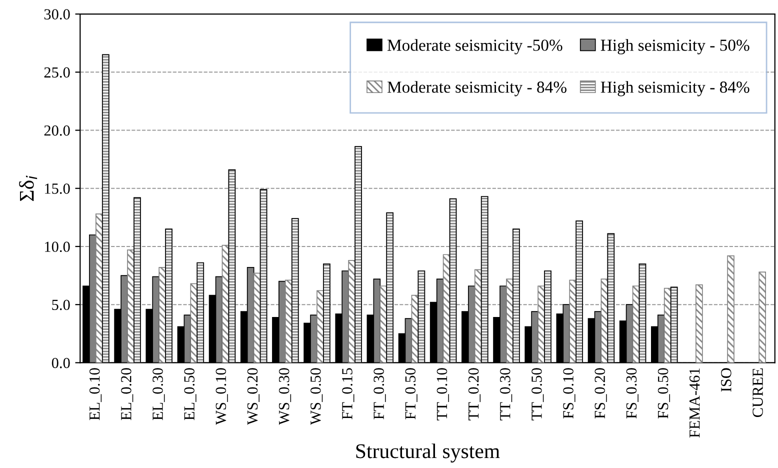 The image size is (778, 468). Describe the element at coordinates (428, 453) in the screenshot. I see `x-axis-title: Structural system` at that location.